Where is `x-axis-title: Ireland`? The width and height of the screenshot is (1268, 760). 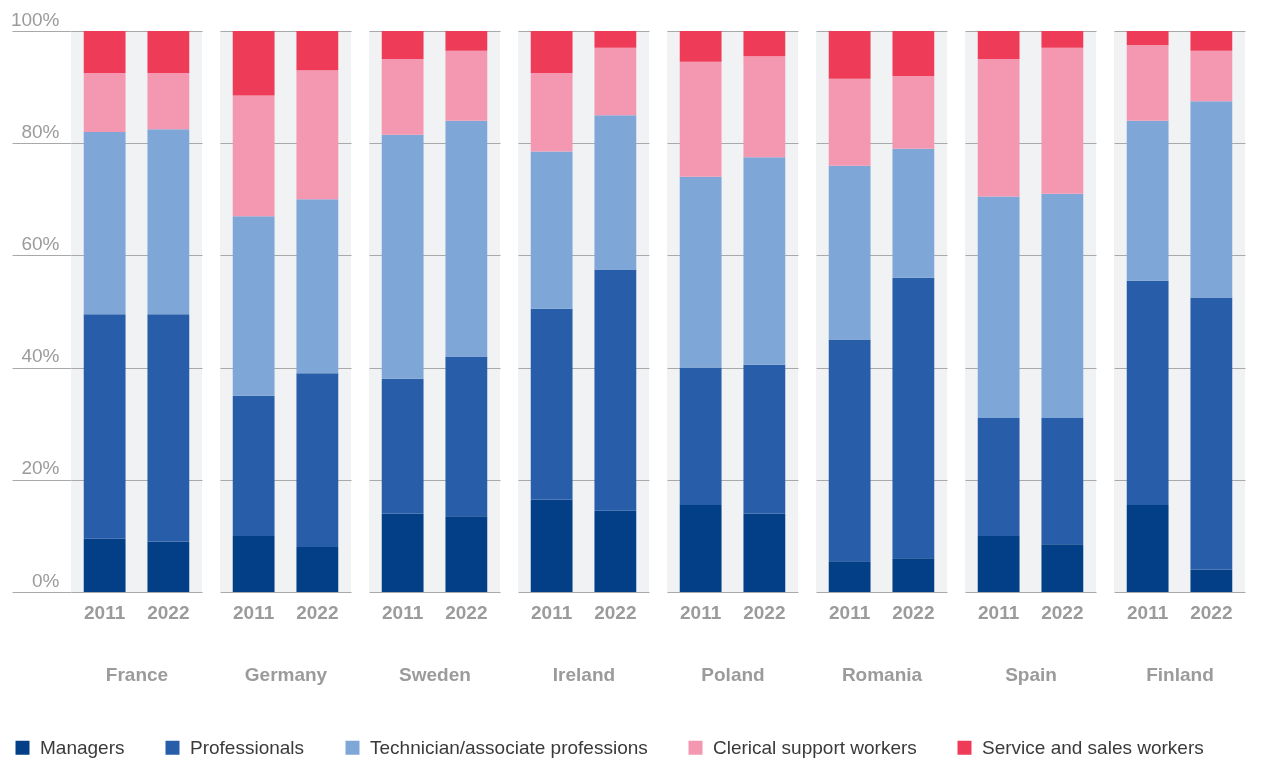 x-axis-title: Ireland is located at coordinates (584, 674).